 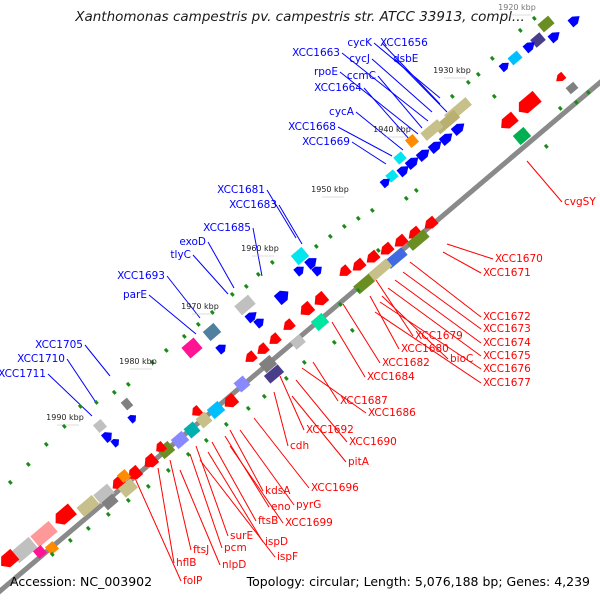 What do you see at coordinates (392, 413) in the screenshot?
I see `gene-label-rev: XCC1686` at bounding box center [392, 413].